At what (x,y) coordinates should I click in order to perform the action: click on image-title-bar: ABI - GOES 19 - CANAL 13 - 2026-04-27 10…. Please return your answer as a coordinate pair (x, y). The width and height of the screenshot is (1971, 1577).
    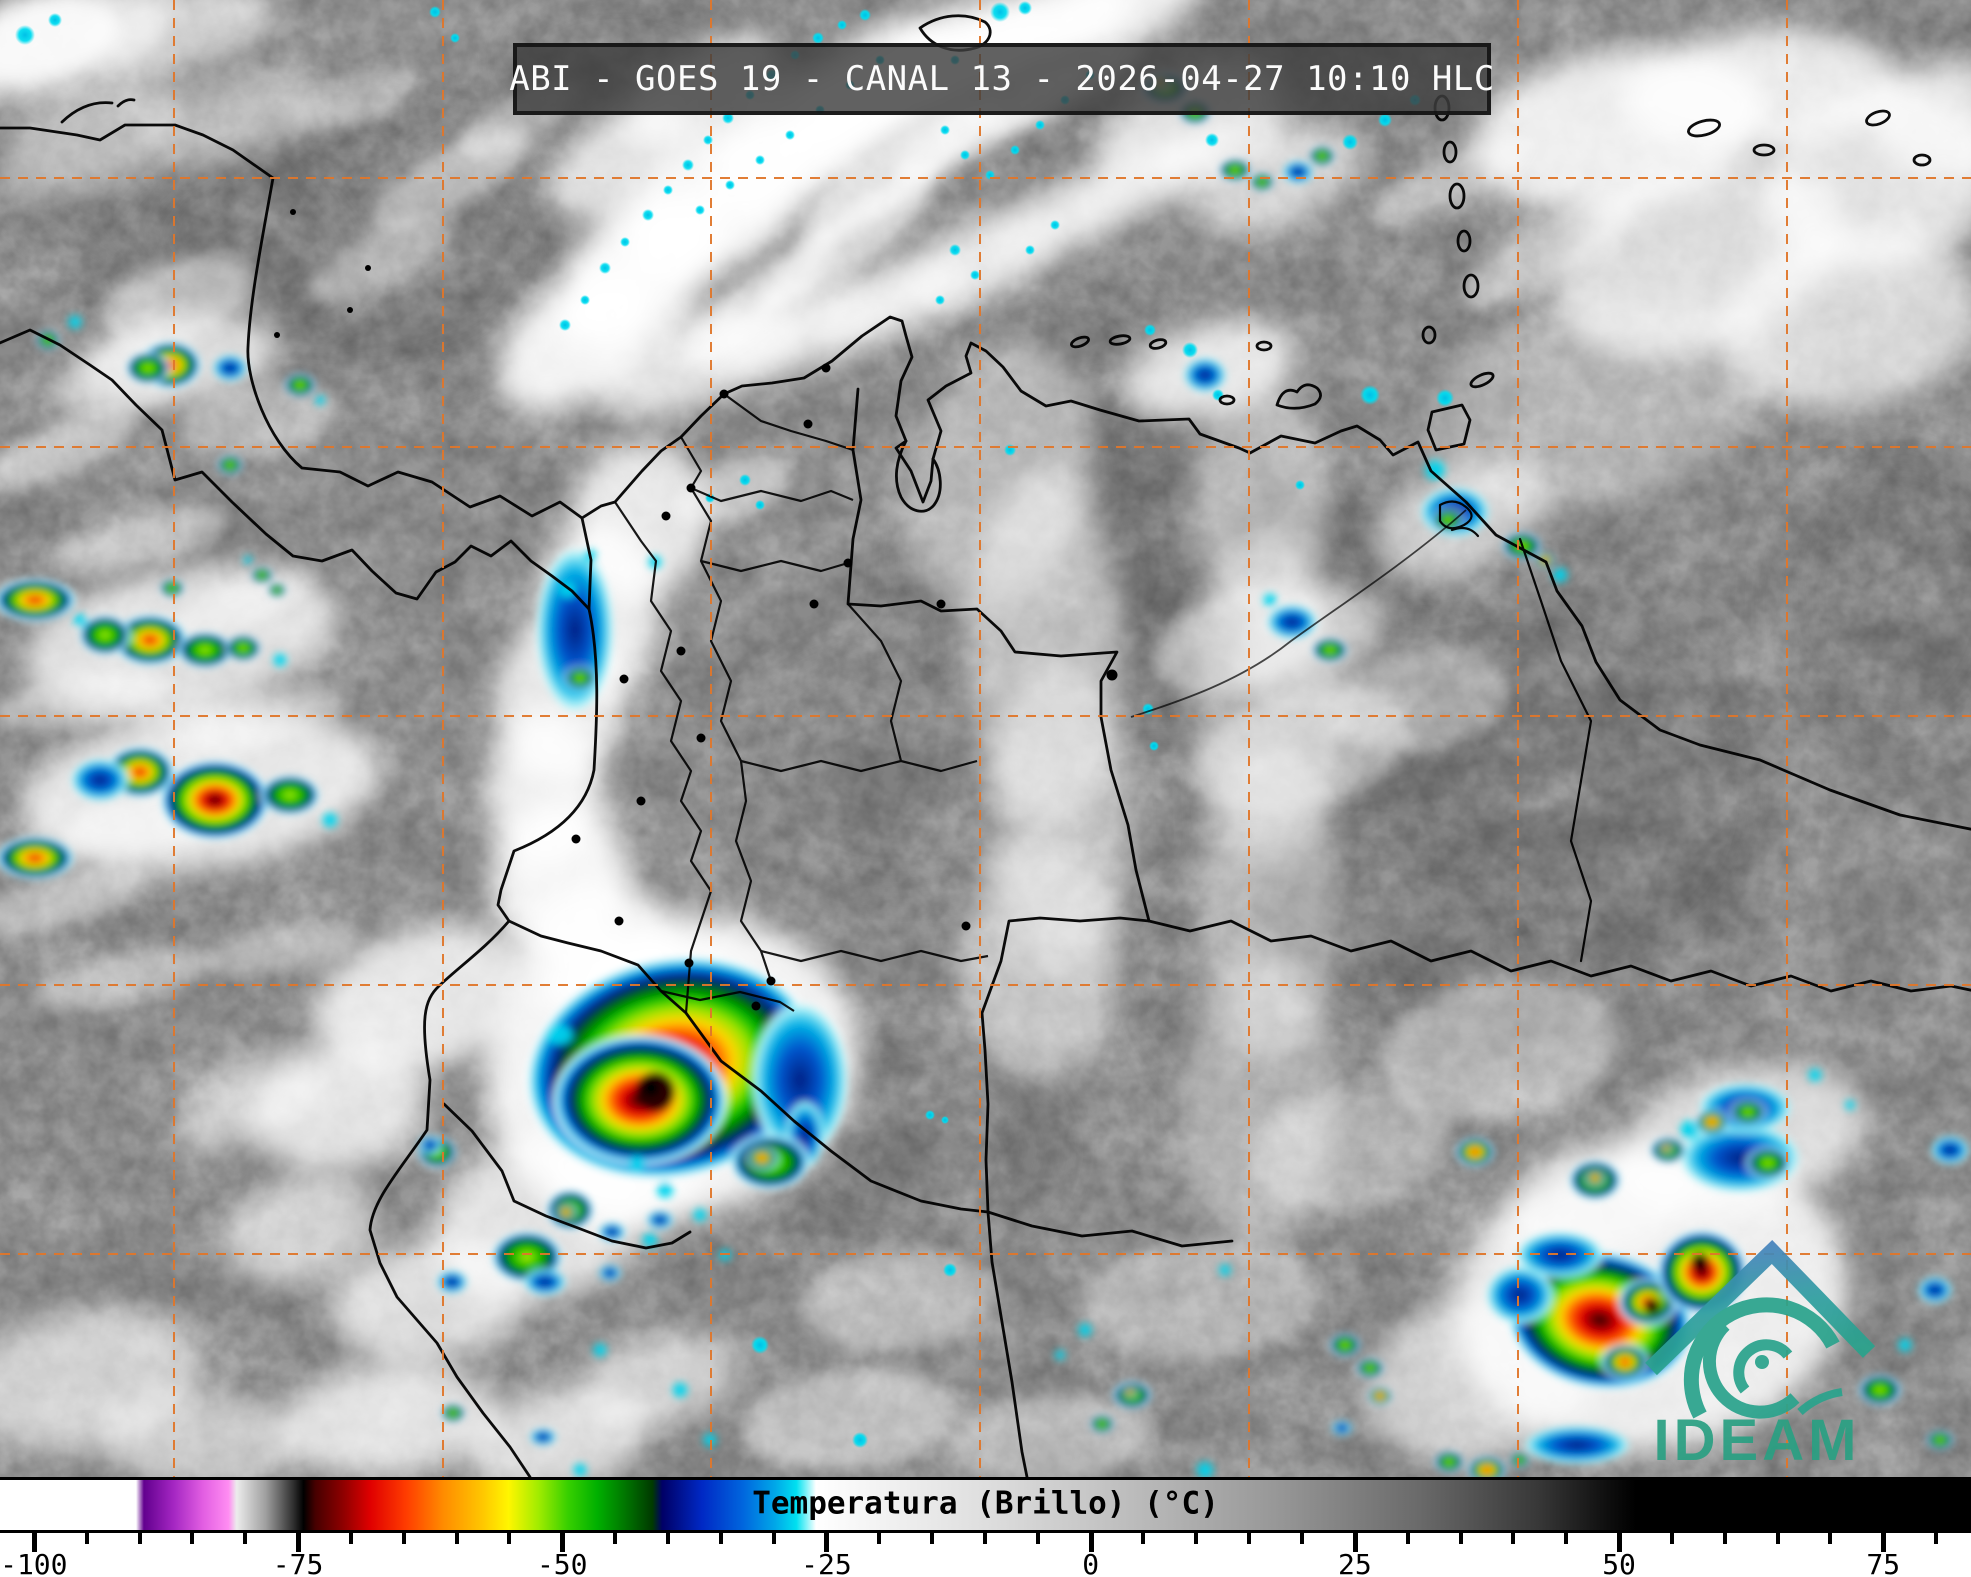
    Looking at the image, I should click on (1001, 79).